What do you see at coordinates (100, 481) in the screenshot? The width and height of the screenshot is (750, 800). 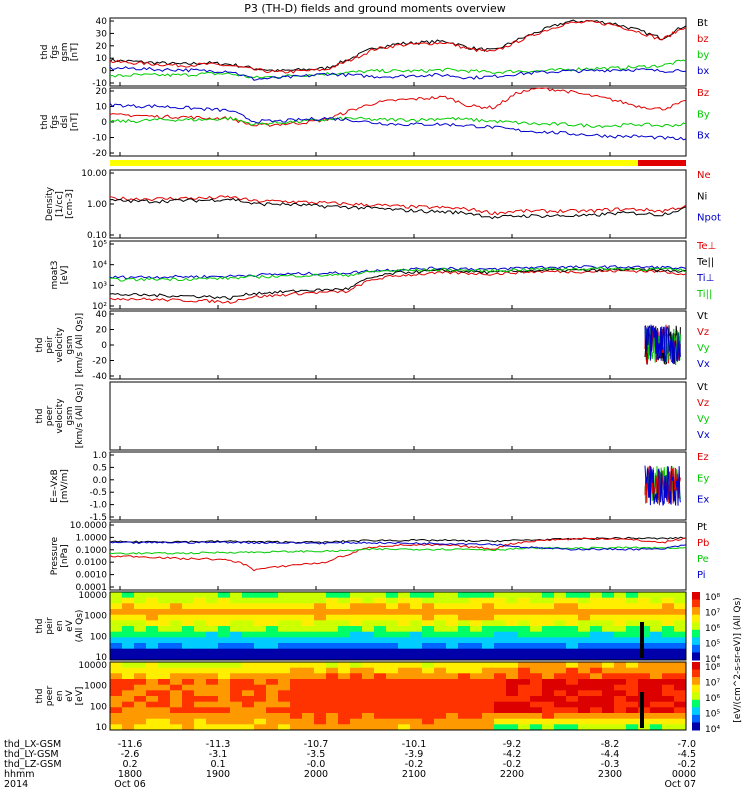 I see `y-tick-label: 0.0` at bounding box center [100, 481].